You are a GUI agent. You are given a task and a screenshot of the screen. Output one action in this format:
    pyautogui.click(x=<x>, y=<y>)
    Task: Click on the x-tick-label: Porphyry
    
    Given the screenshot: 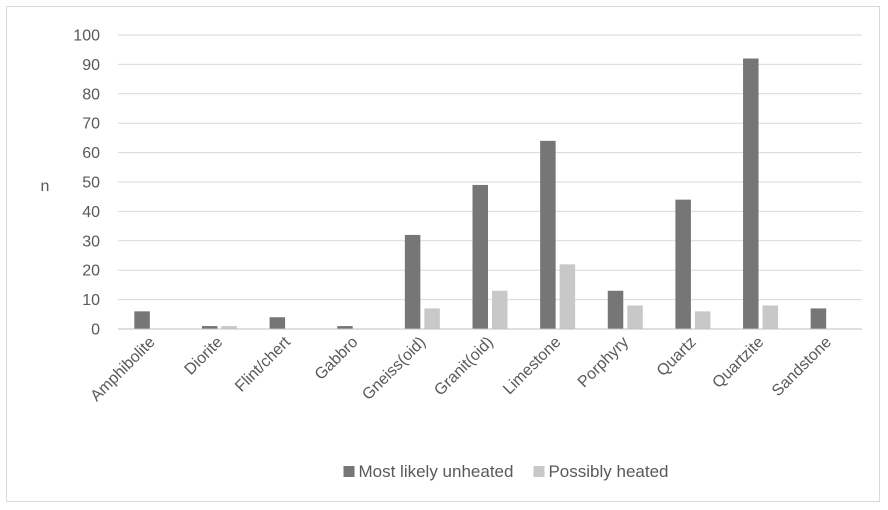 What is the action you would take?
    pyautogui.click(x=603, y=362)
    